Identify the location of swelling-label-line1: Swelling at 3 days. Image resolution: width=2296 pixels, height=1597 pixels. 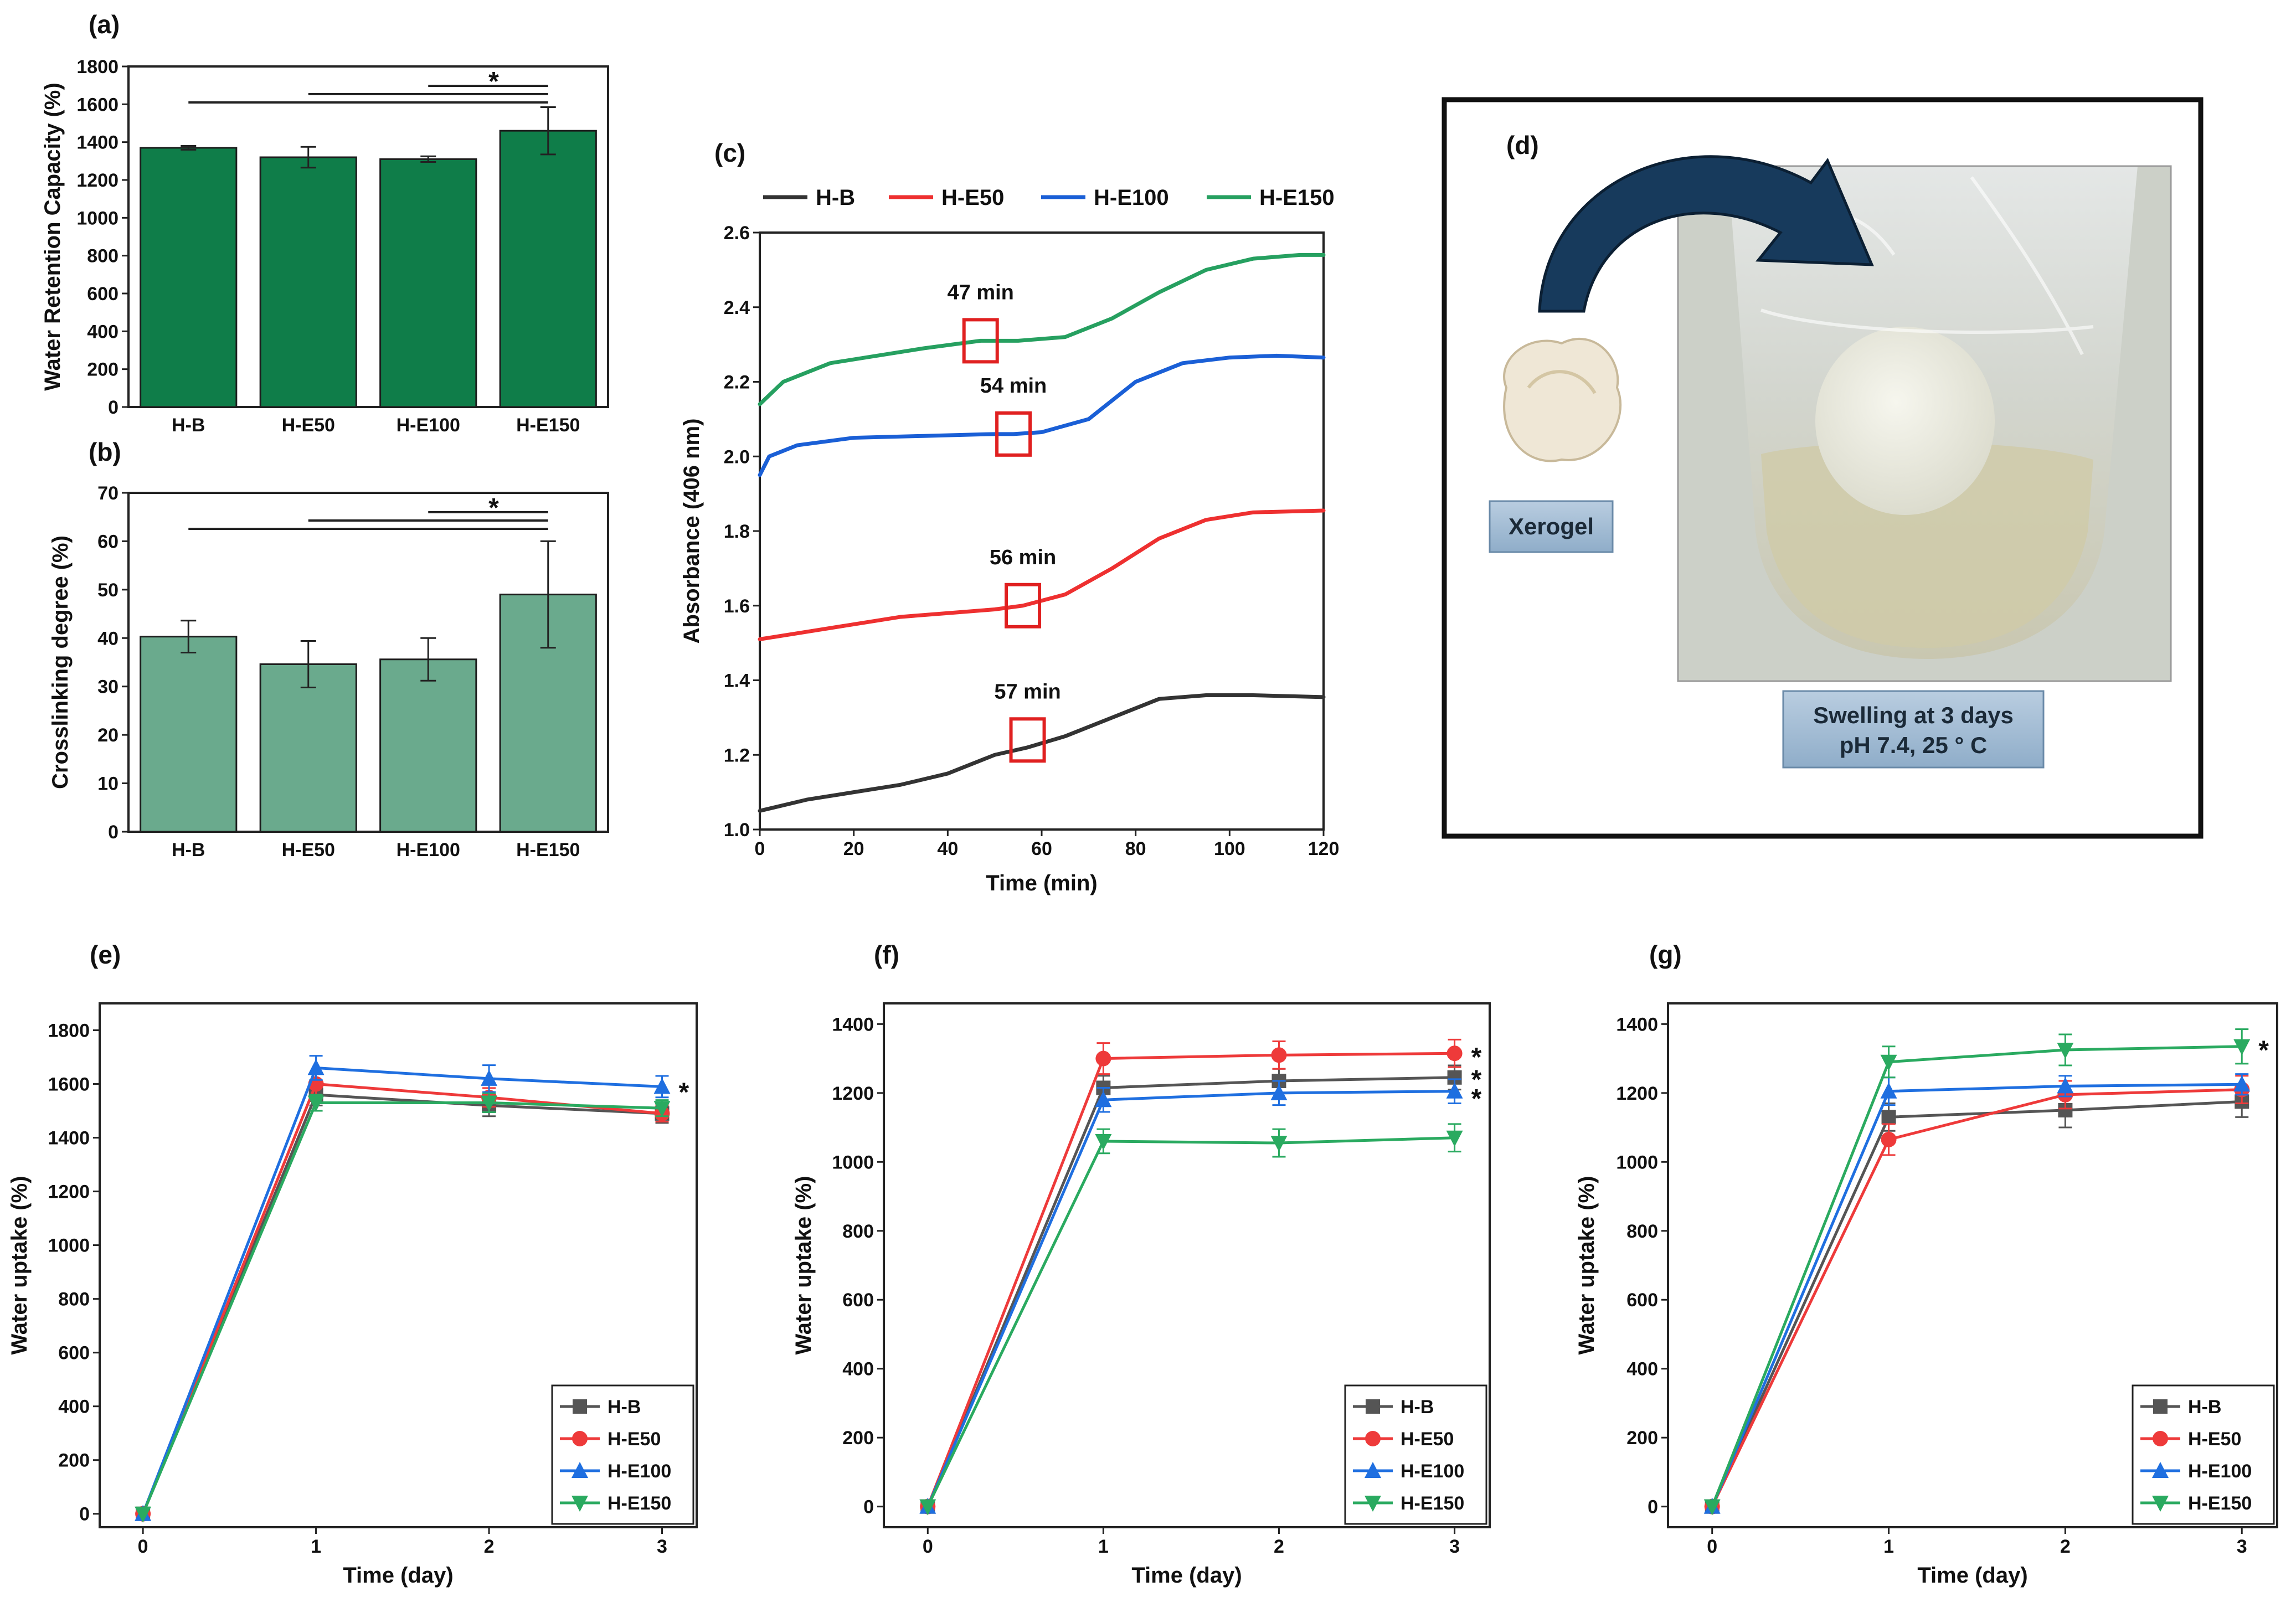
(1913, 715).